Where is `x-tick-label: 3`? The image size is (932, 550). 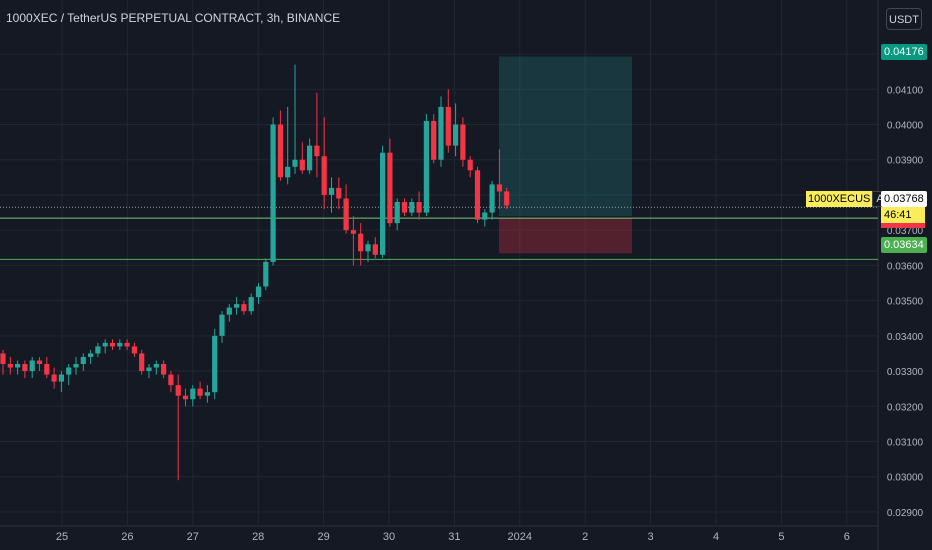 x-tick-label: 3 is located at coordinates (651, 537).